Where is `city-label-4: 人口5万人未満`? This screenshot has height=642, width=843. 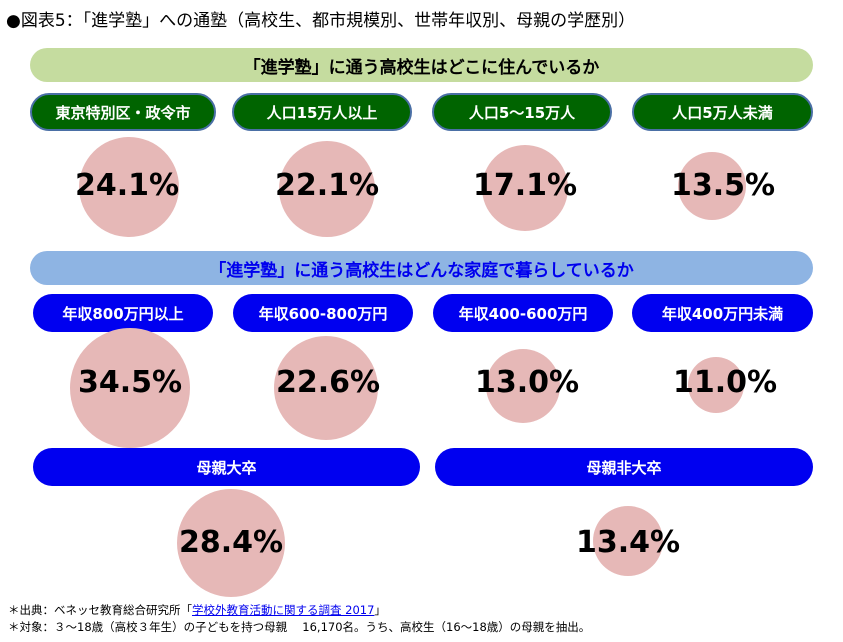 city-label-4: 人口5万人未満 is located at coordinates (722, 112).